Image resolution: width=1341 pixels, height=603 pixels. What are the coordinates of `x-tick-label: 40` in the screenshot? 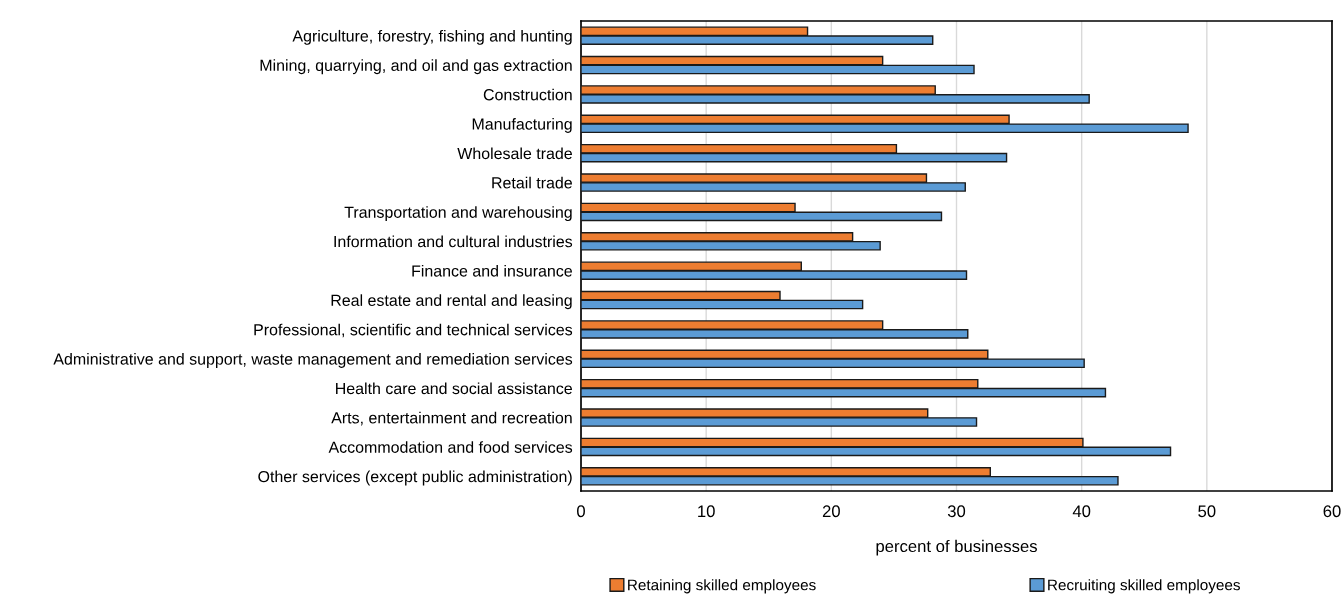 It's located at (1081, 511).